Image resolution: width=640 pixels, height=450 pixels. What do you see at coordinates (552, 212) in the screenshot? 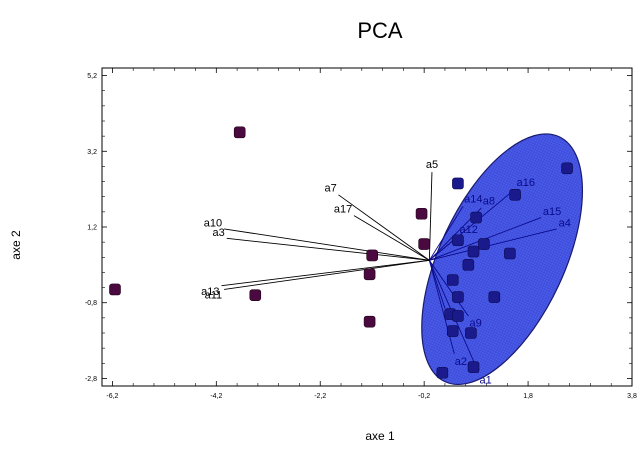
I see `vector-label-a15: a15` at bounding box center [552, 212].